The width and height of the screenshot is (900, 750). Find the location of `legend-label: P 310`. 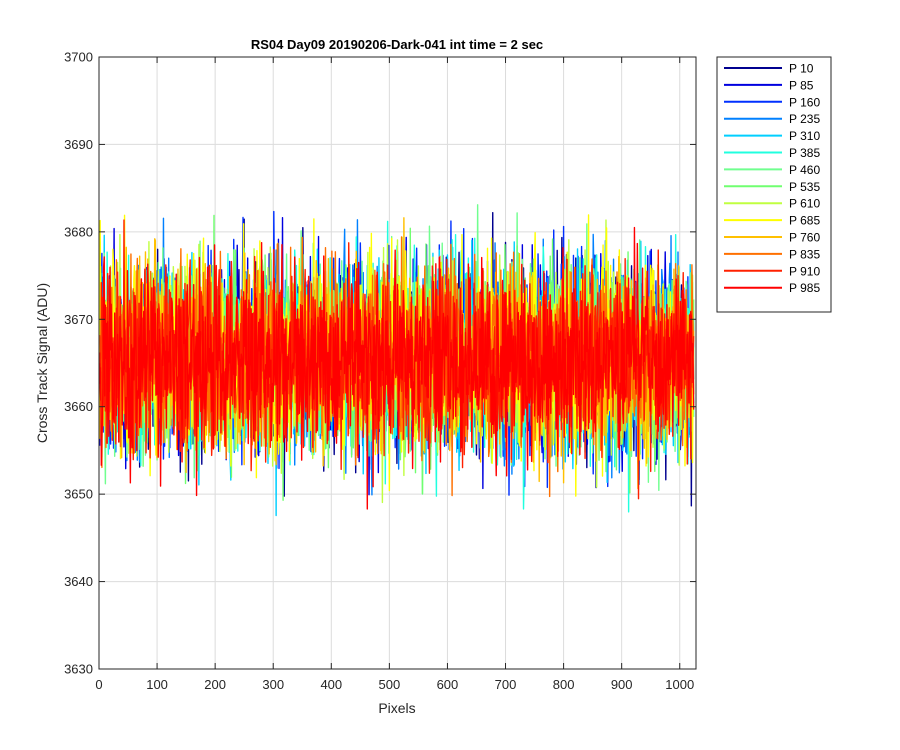

legend-label: P 310 is located at coordinates (804, 136).